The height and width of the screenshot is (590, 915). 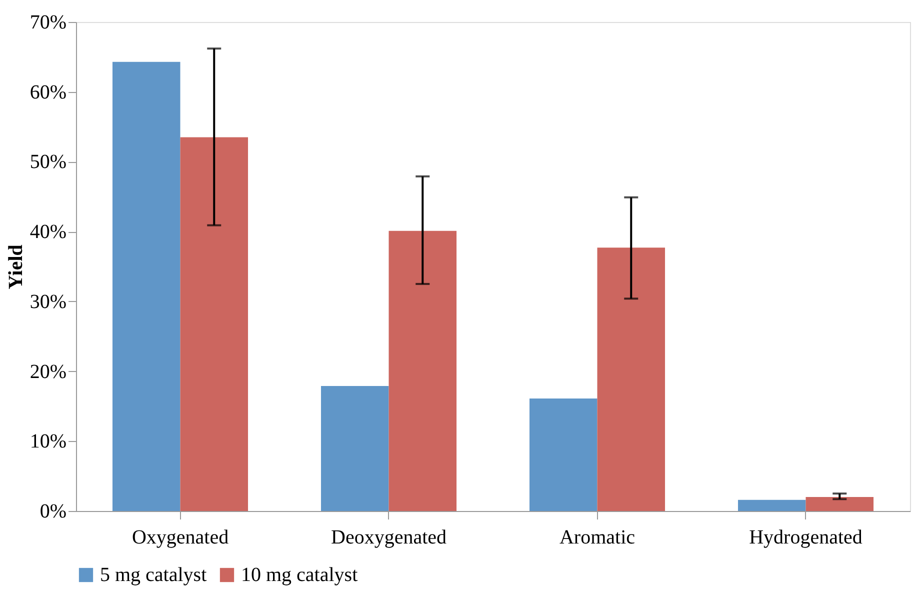 I want to click on y-tick-label: 10%, so click(x=48, y=441).